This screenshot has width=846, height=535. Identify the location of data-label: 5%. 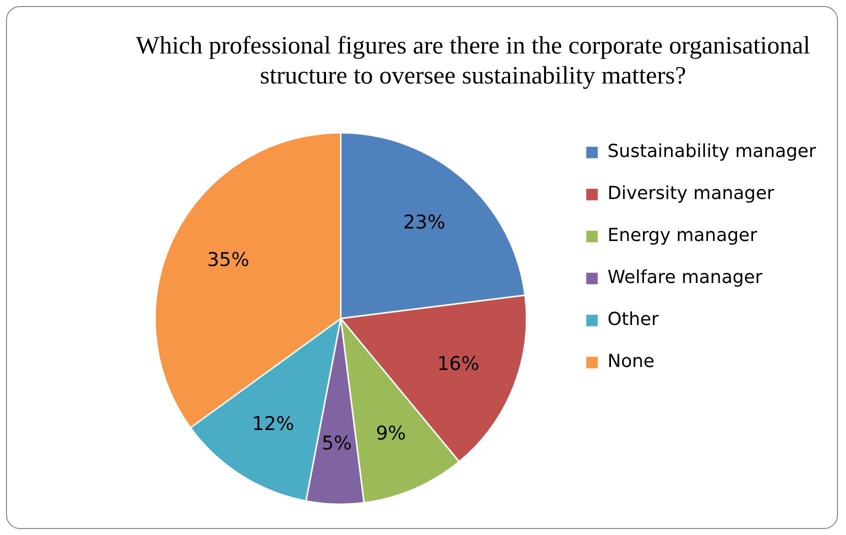
(337, 443).